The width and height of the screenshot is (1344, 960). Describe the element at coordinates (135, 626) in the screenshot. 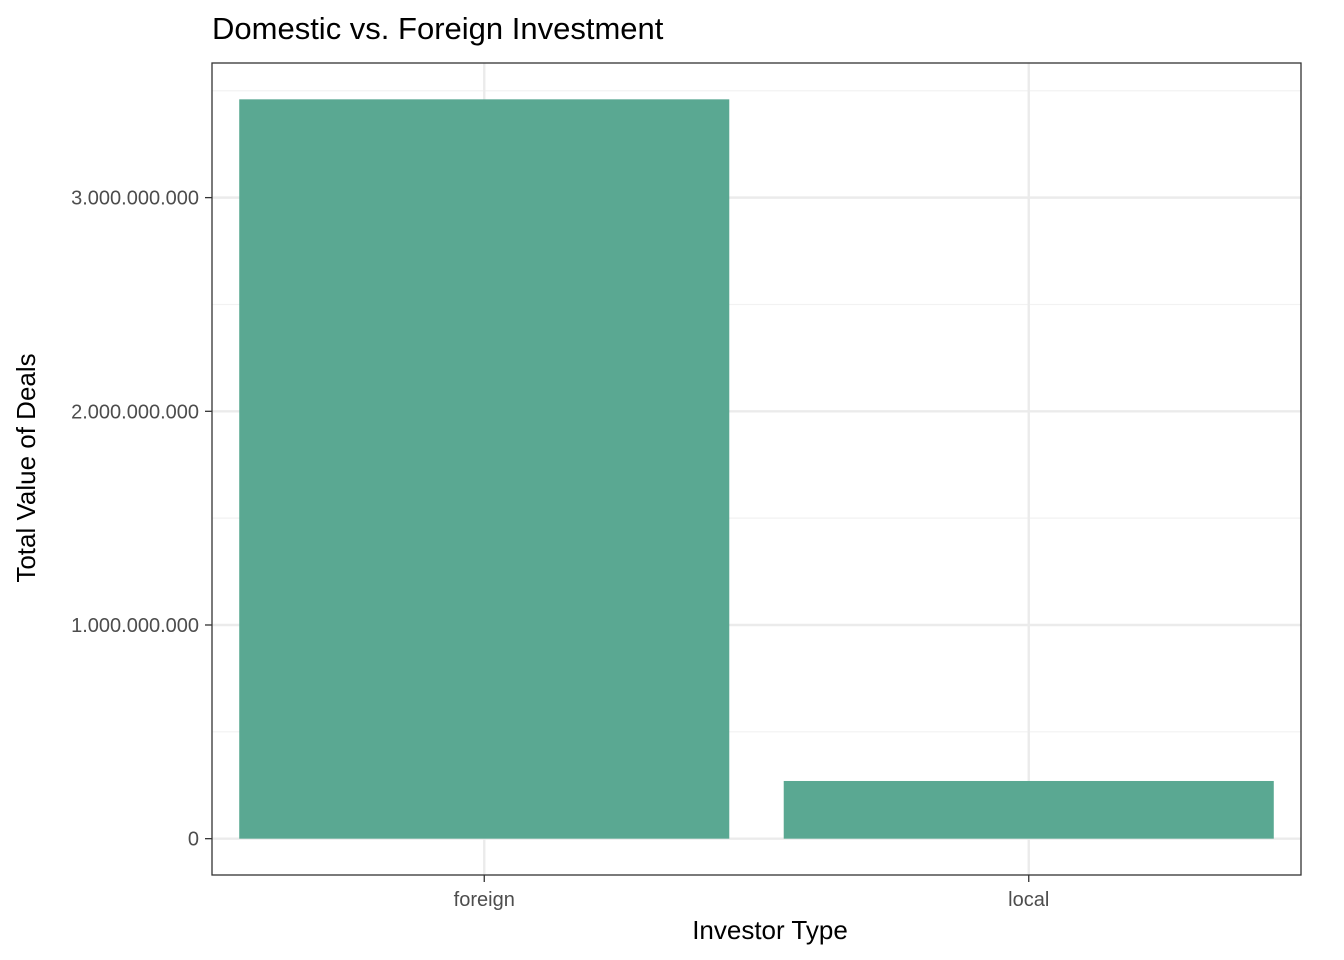

I see `y-tick-label: 1.000.000.000` at that location.